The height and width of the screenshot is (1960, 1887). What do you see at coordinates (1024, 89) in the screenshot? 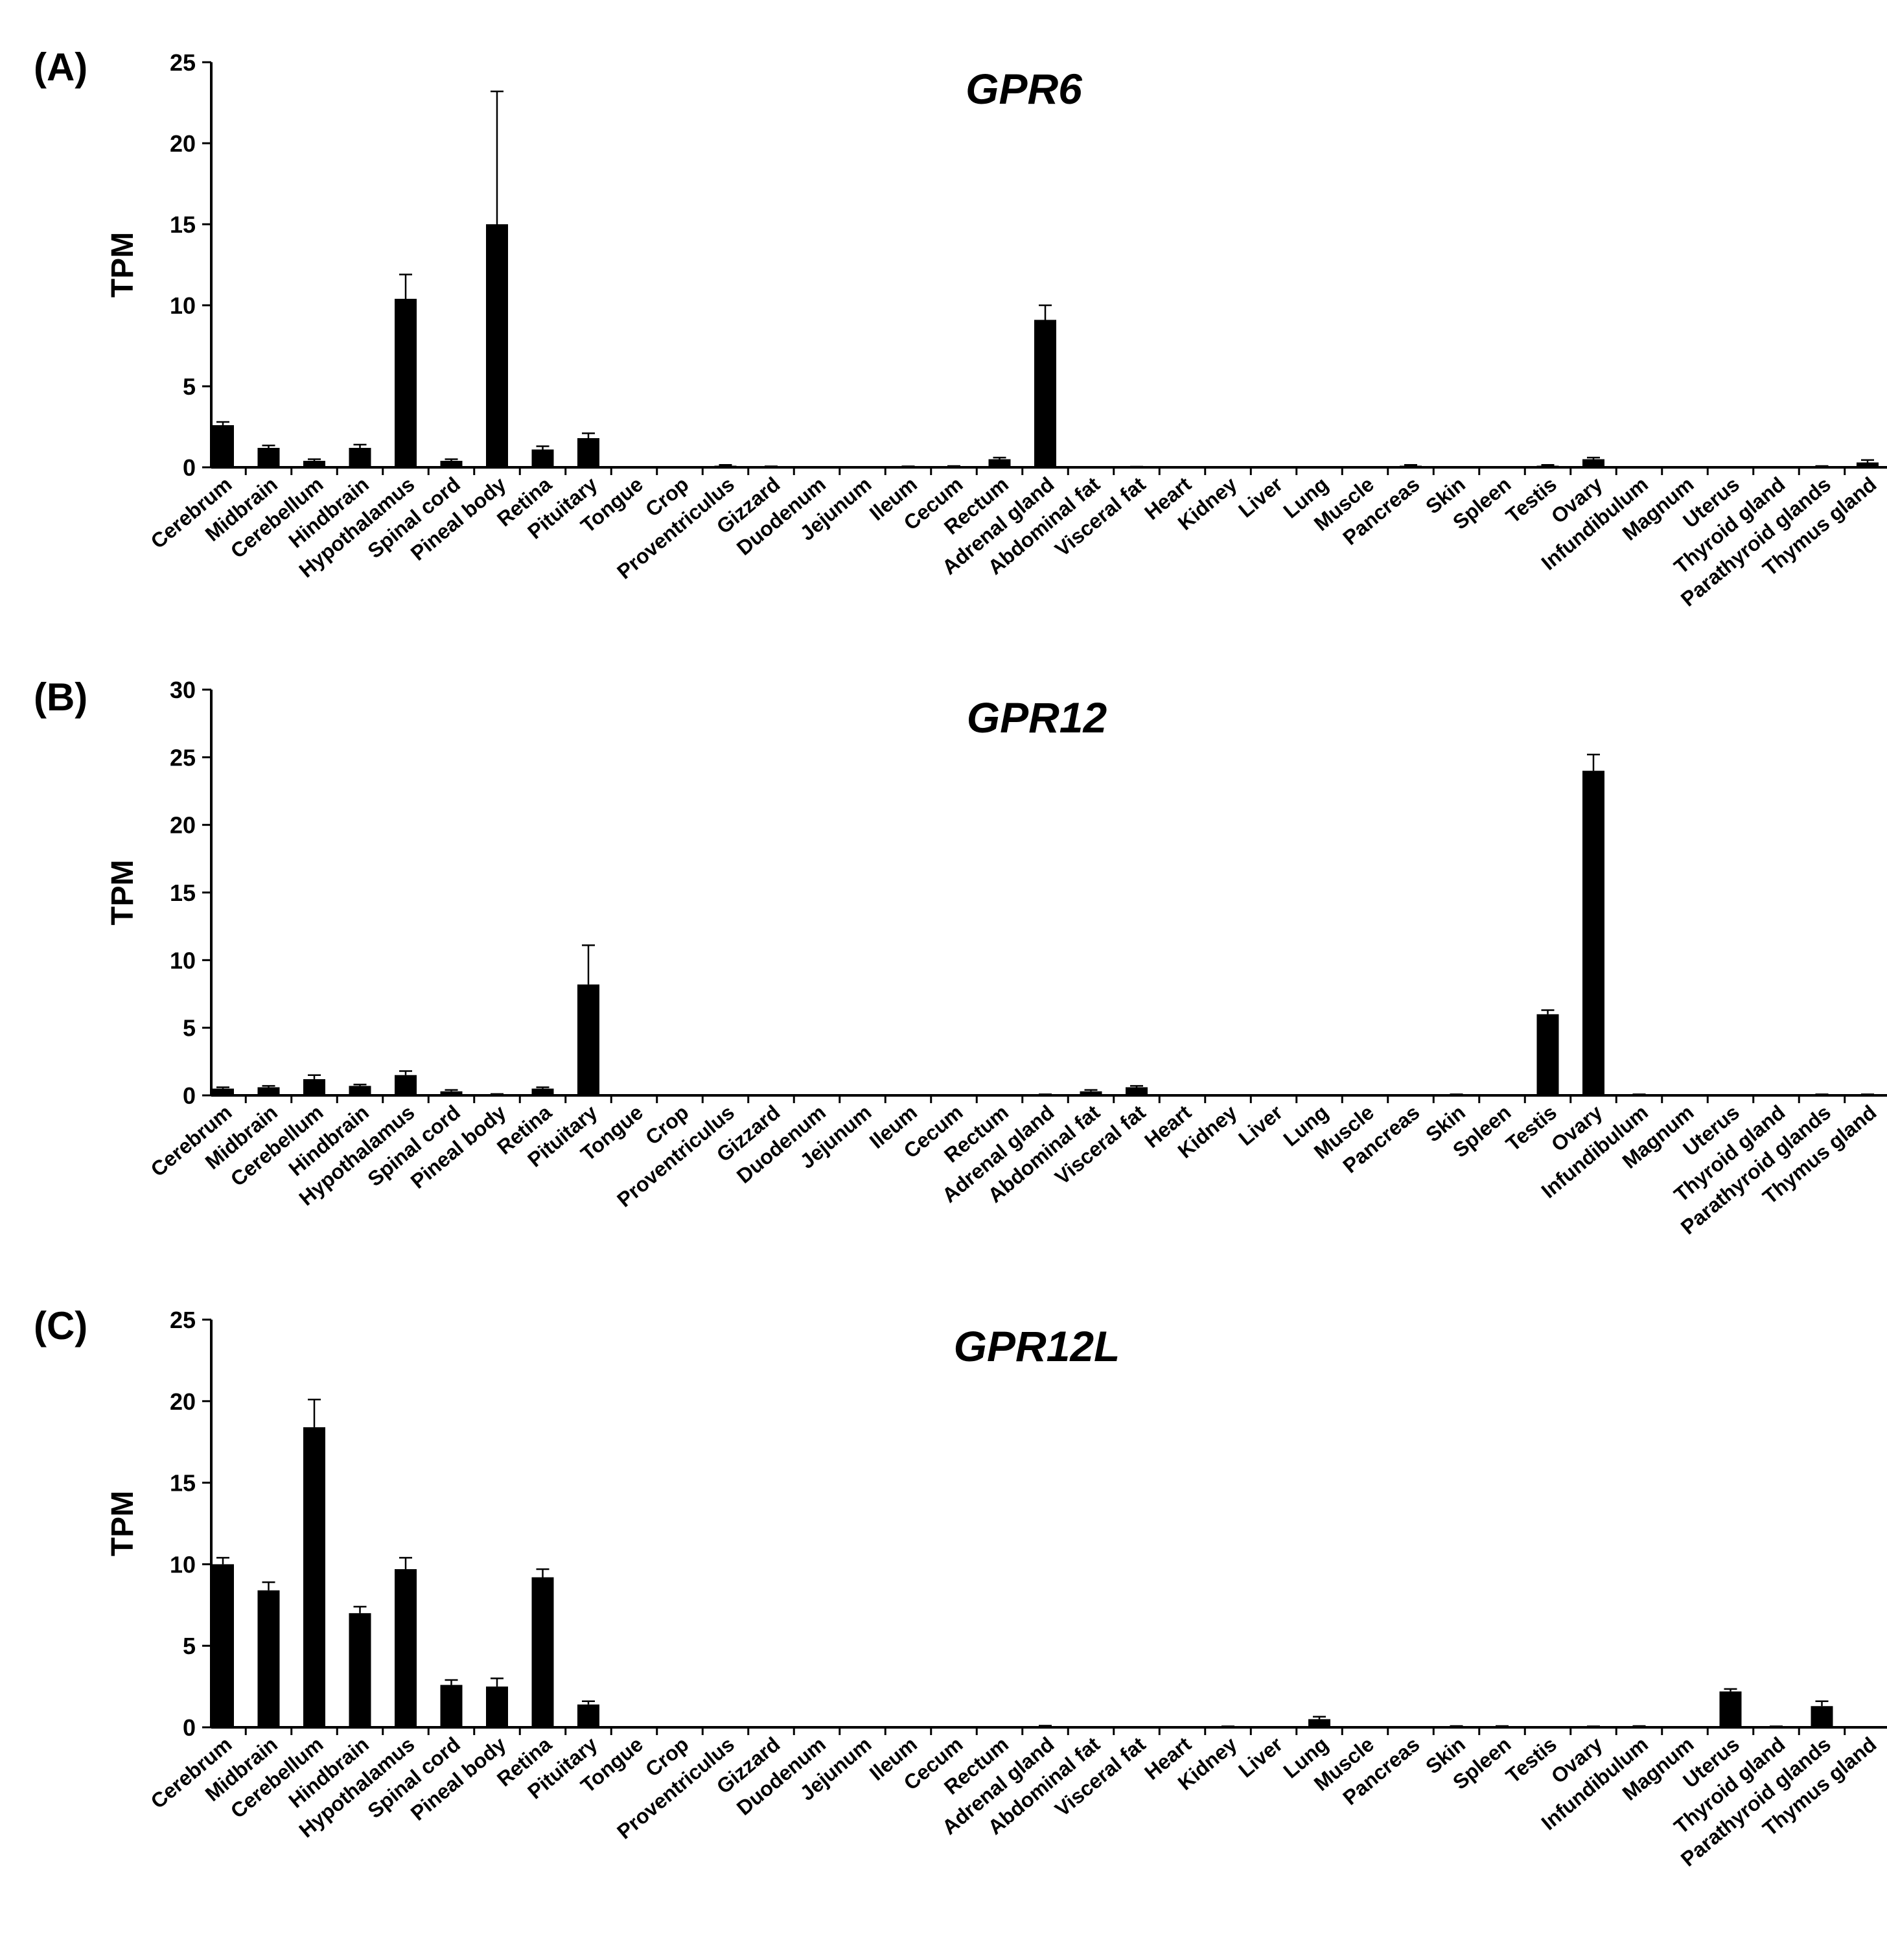
I see `chart-title: GPR6` at bounding box center [1024, 89].